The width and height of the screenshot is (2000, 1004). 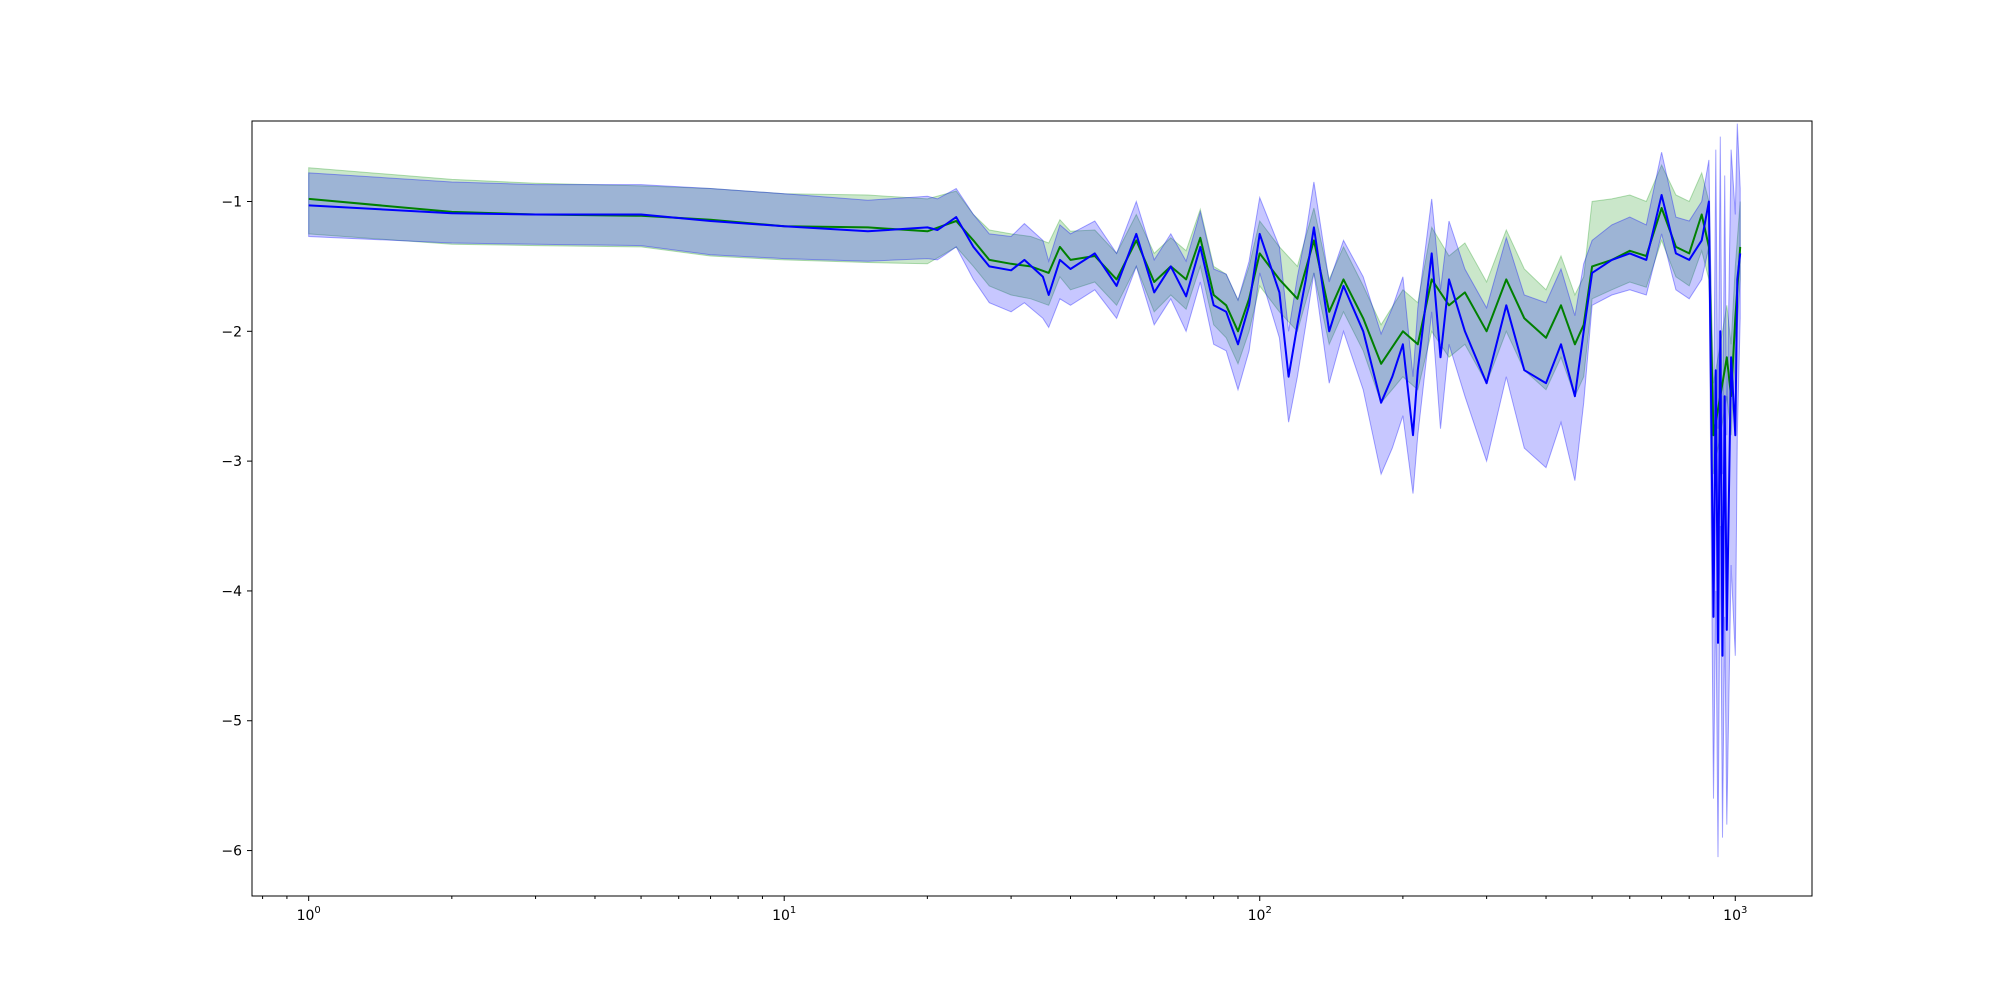 What do you see at coordinates (1744, 910) in the screenshot?
I see `x-tick-exponent: 3` at bounding box center [1744, 910].